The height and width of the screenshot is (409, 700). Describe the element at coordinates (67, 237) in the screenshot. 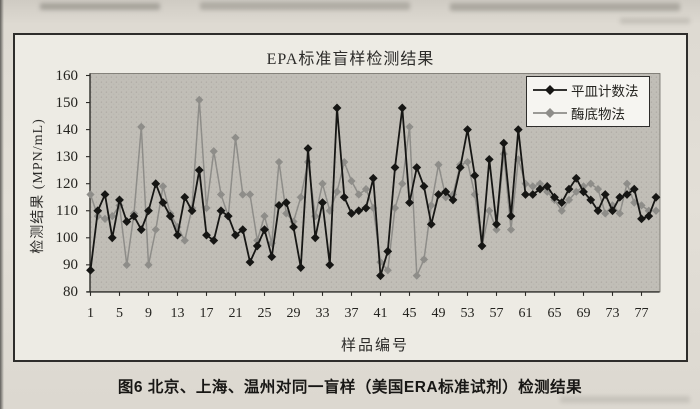

I see `y-tick-label-100: 100` at that location.